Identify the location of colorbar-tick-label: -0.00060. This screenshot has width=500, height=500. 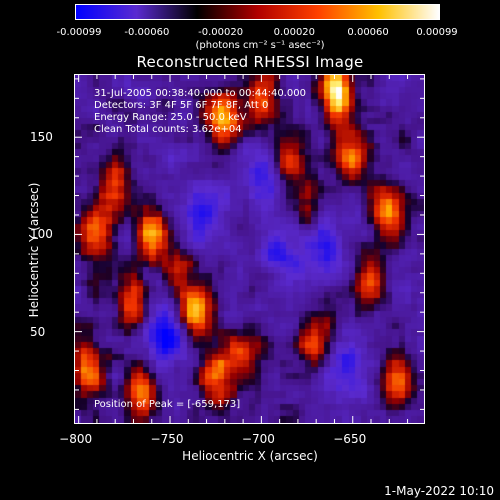
(147, 32).